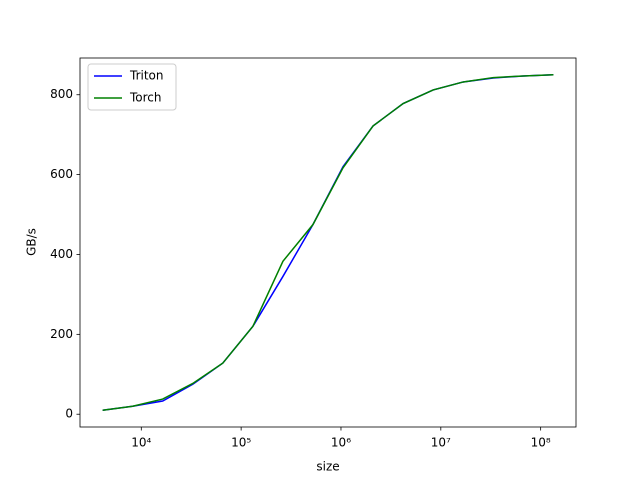 The height and width of the screenshot is (480, 640). What do you see at coordinates (69, 414) in the screenshot?
I see `y-tick-label: 0` at bounding box center [69, 414].